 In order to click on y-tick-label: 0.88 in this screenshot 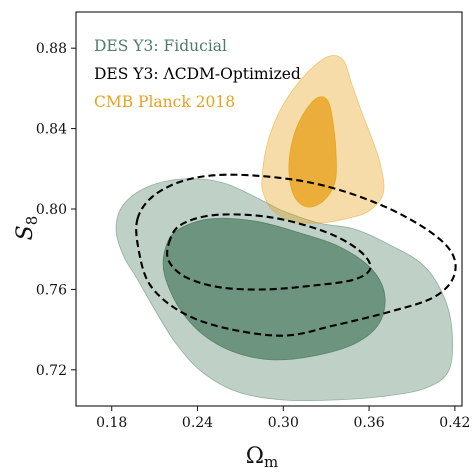, I will do `click(51, 49)`.